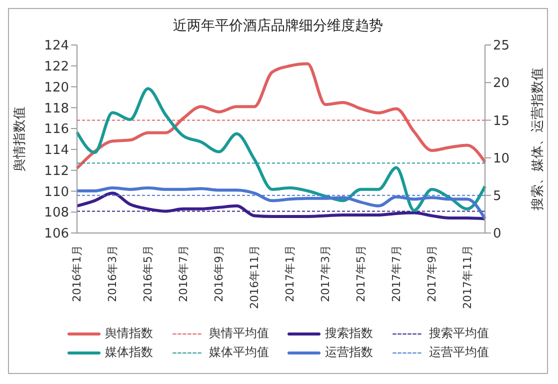  Describe the element at coordinates (56, 234) in the screenshot. I see `y-tick-label: 106` at that location.